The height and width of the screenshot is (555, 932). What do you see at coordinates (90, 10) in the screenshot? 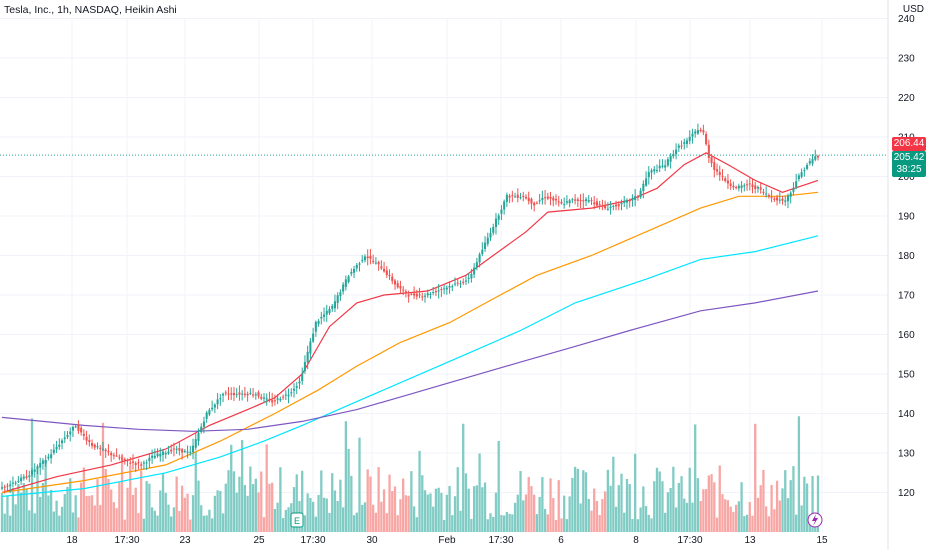
I see `symbol-title: Tesla, Inc., 1h, NASDAQ, Heikin Ashi` at bounding box center [90, 10].